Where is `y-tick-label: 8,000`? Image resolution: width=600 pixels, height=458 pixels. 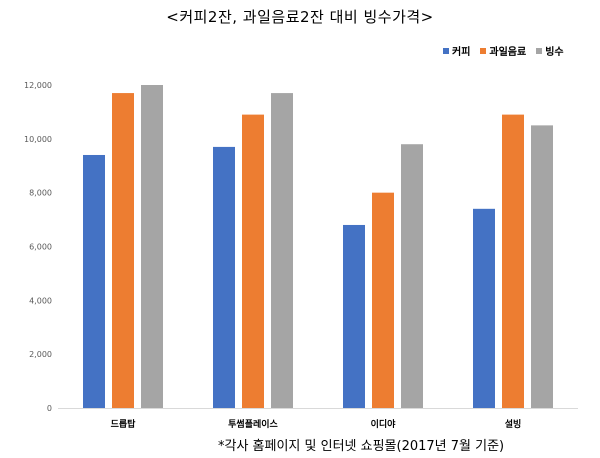 y-tick-label: 8,000 is located at coordinates (40, 193).